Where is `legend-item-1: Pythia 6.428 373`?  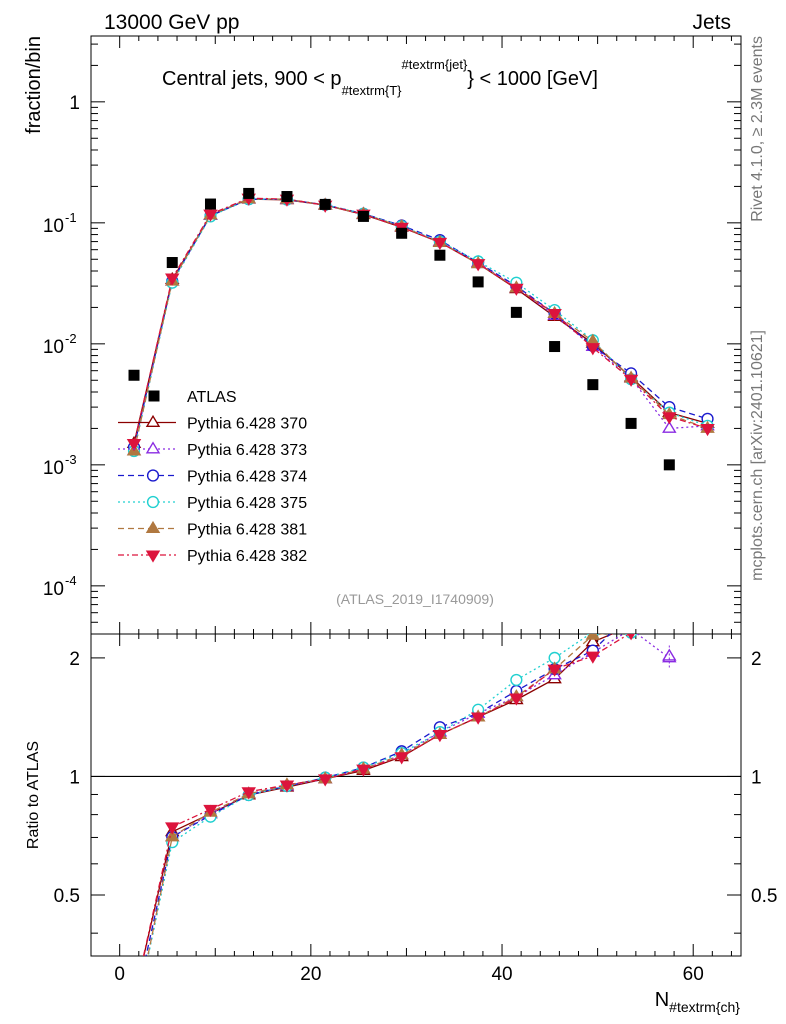
legend-item-1: Pythia 6.428 373 is located at coordinates (212, 450).